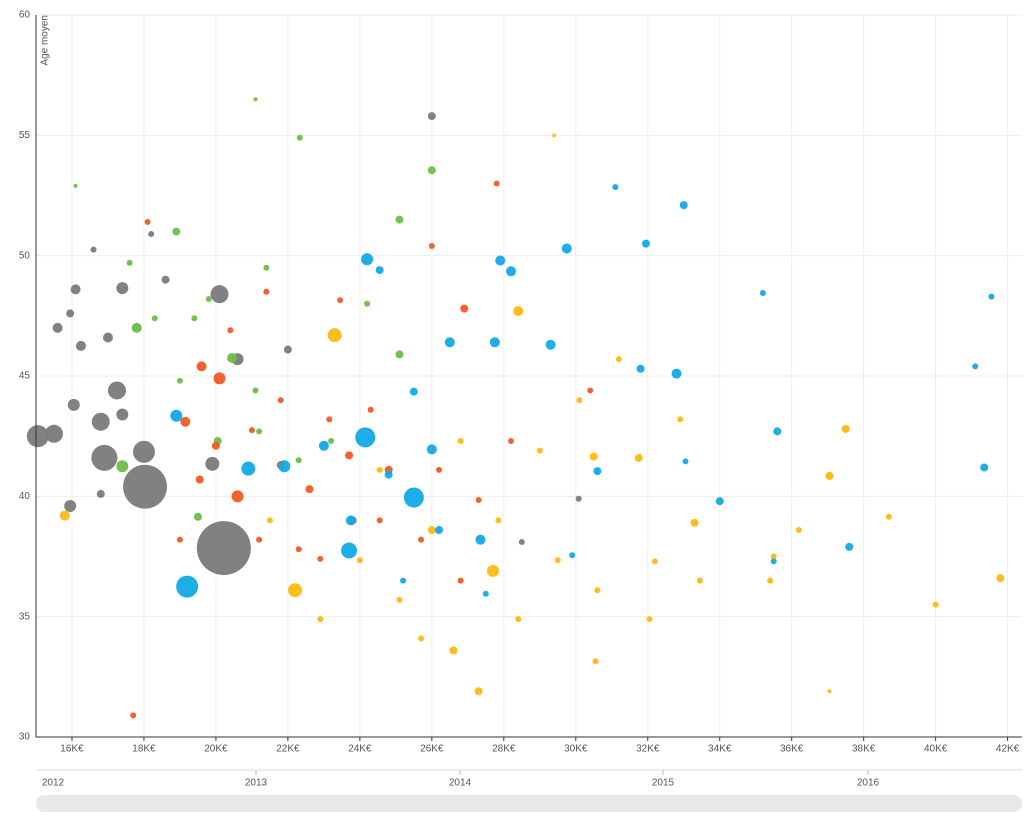 The width and height of the screenshot is (1024, 839). I want to click on y-tick-label: 40, so click(25, 496).